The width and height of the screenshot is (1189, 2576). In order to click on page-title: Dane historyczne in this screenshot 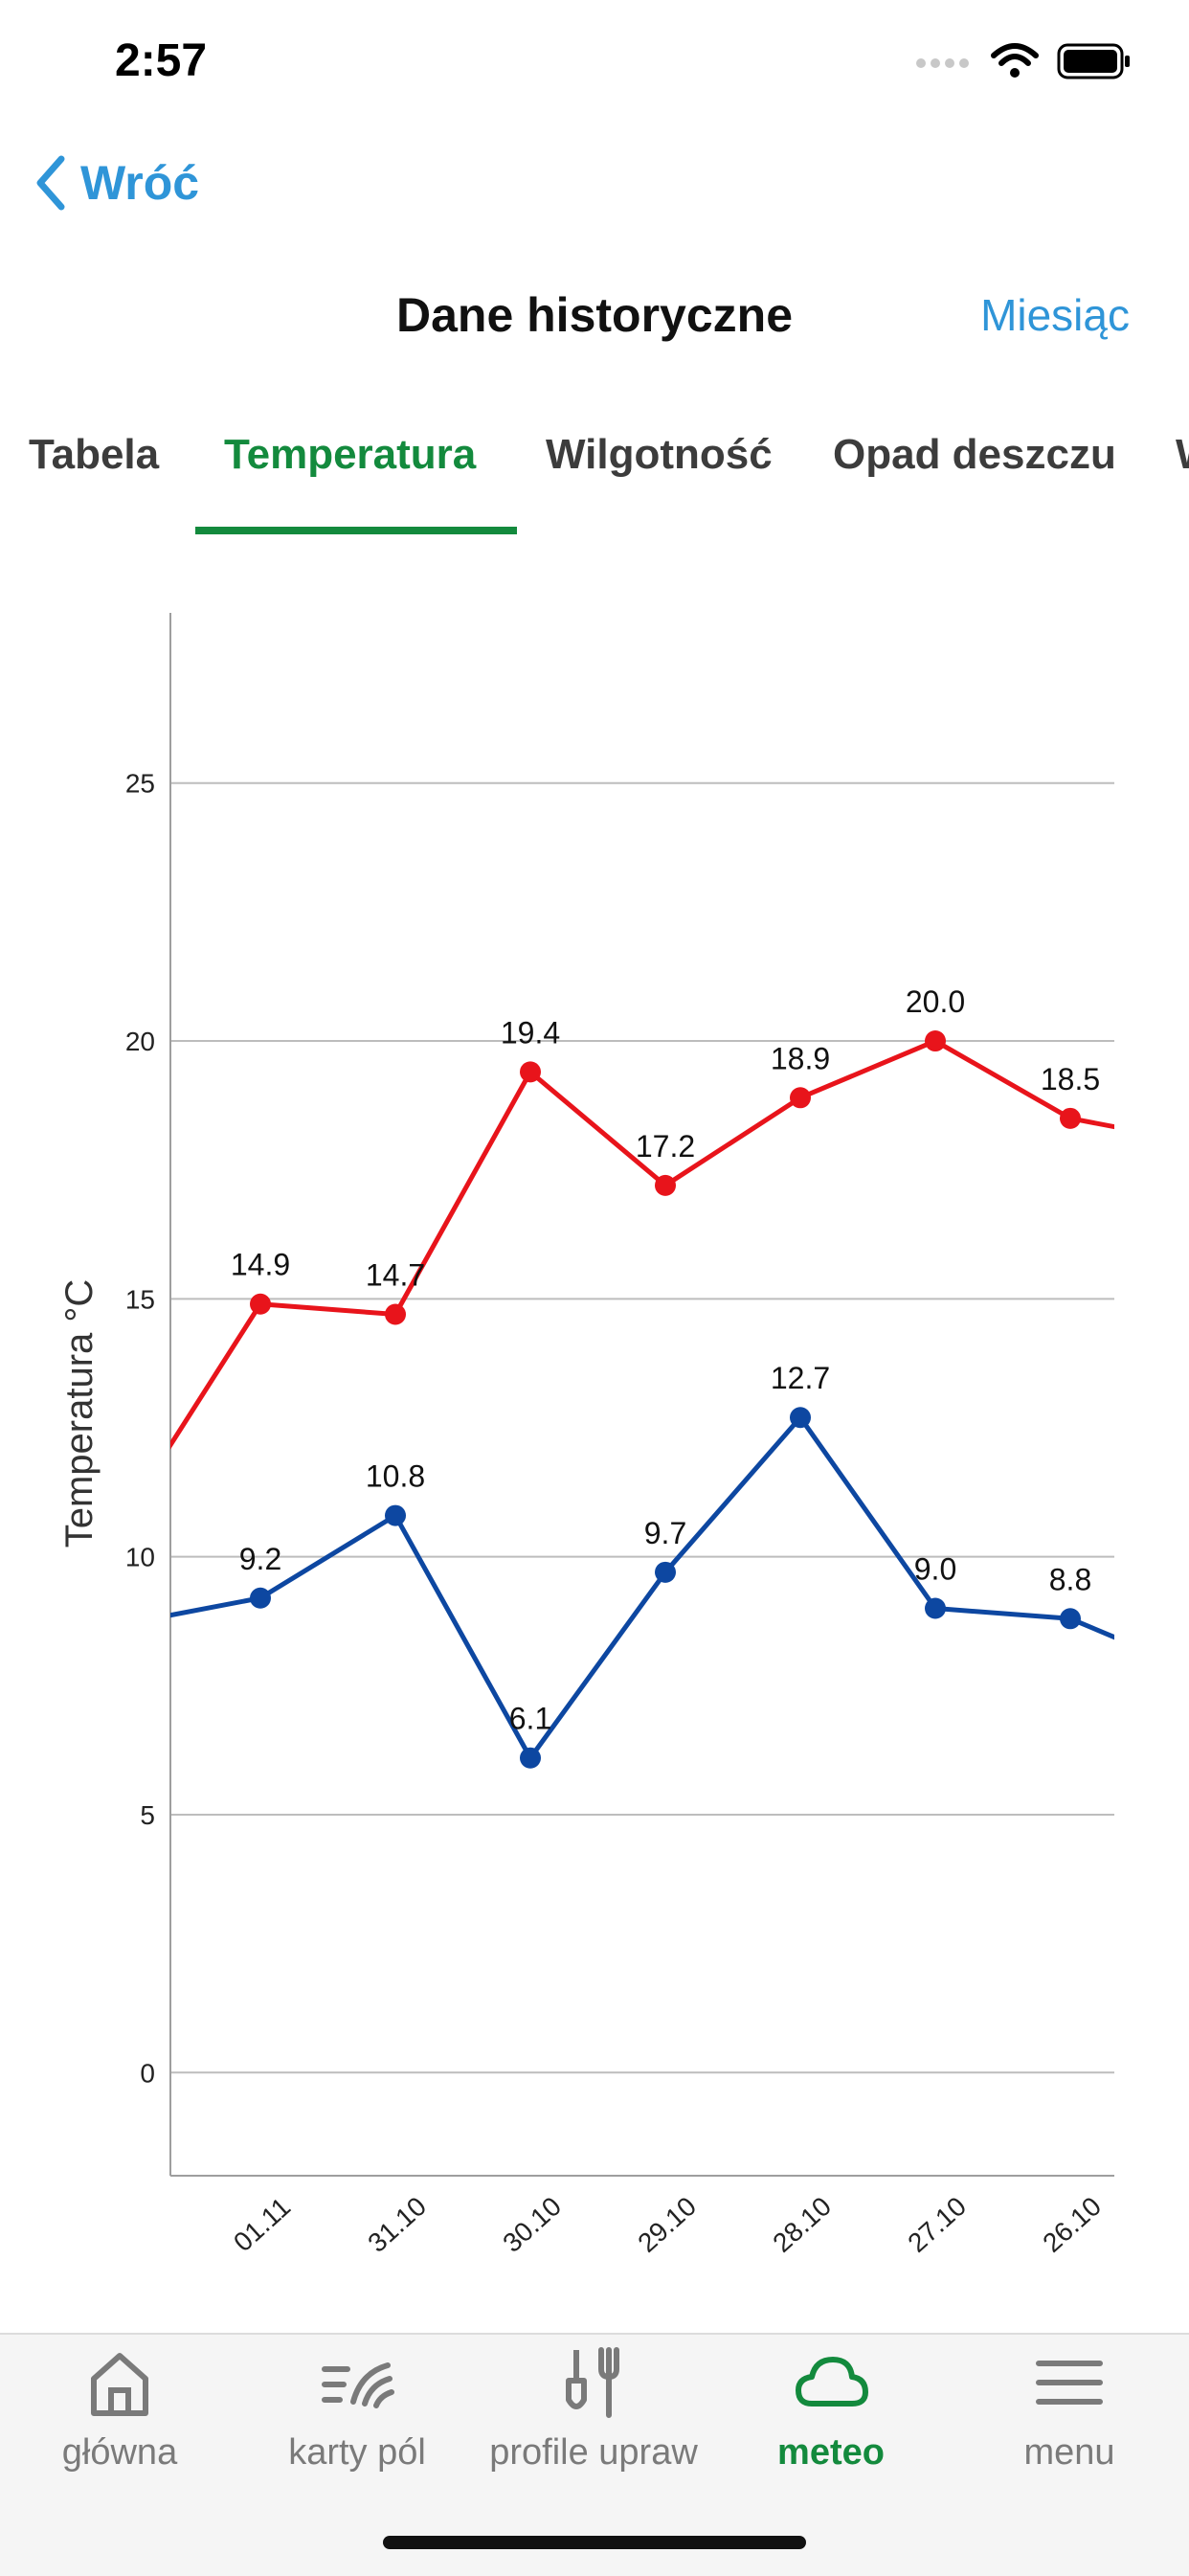, I will do `click(594, 315)`.